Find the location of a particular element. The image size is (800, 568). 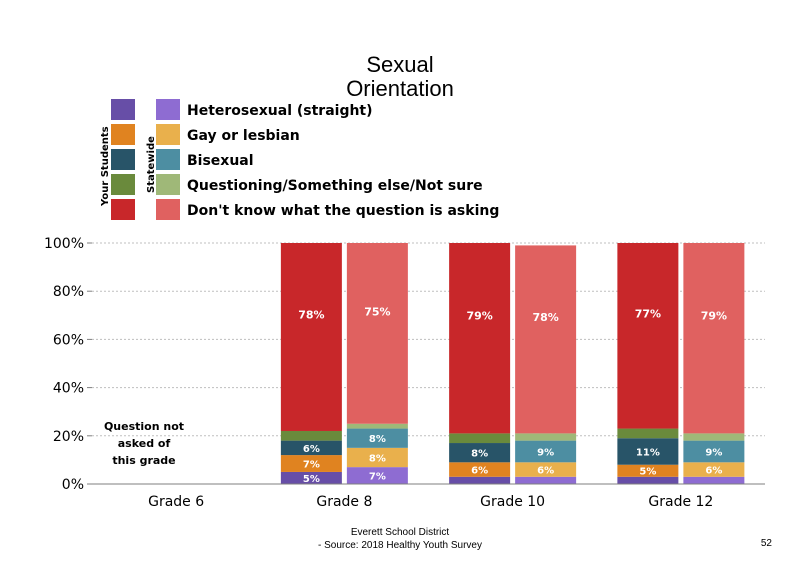

x-tick-label-grade-8: Grade 8 is located at coordinates (344, 502).